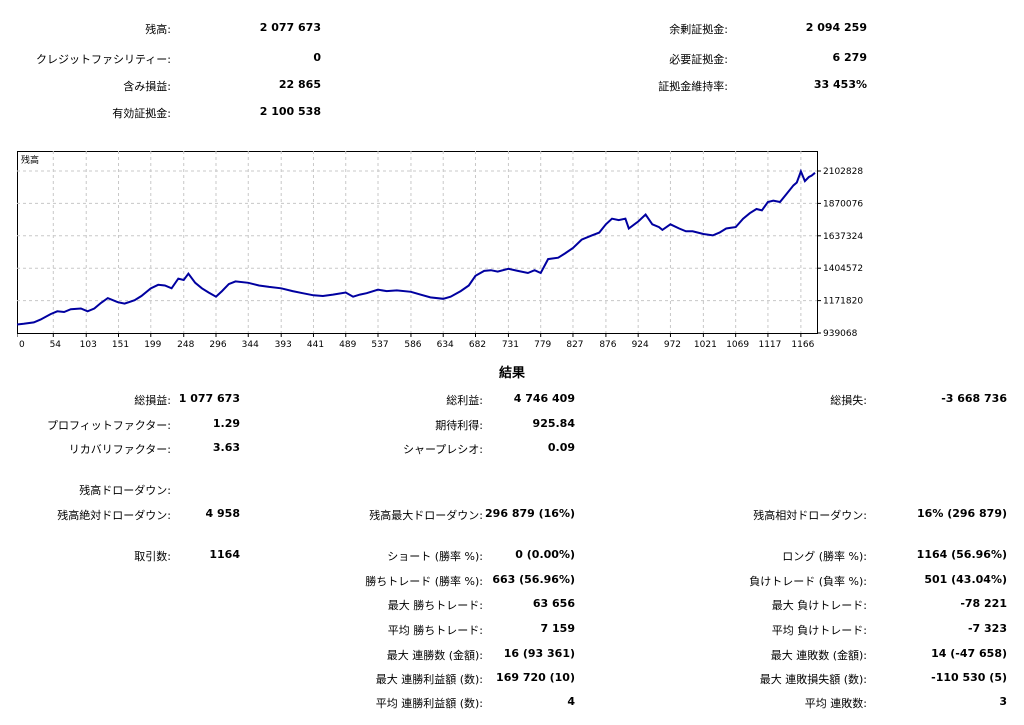 This screenshot has width=1024, height=725. Describe the element at coordinates (705, 345) in the screenshot. I see `x-tick-label: 1021` at that location.